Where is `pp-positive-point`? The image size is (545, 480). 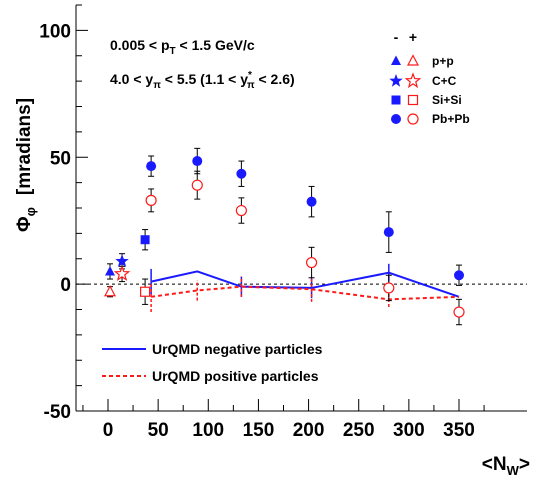 pp-positive-point is located at coordinates (110, 290).